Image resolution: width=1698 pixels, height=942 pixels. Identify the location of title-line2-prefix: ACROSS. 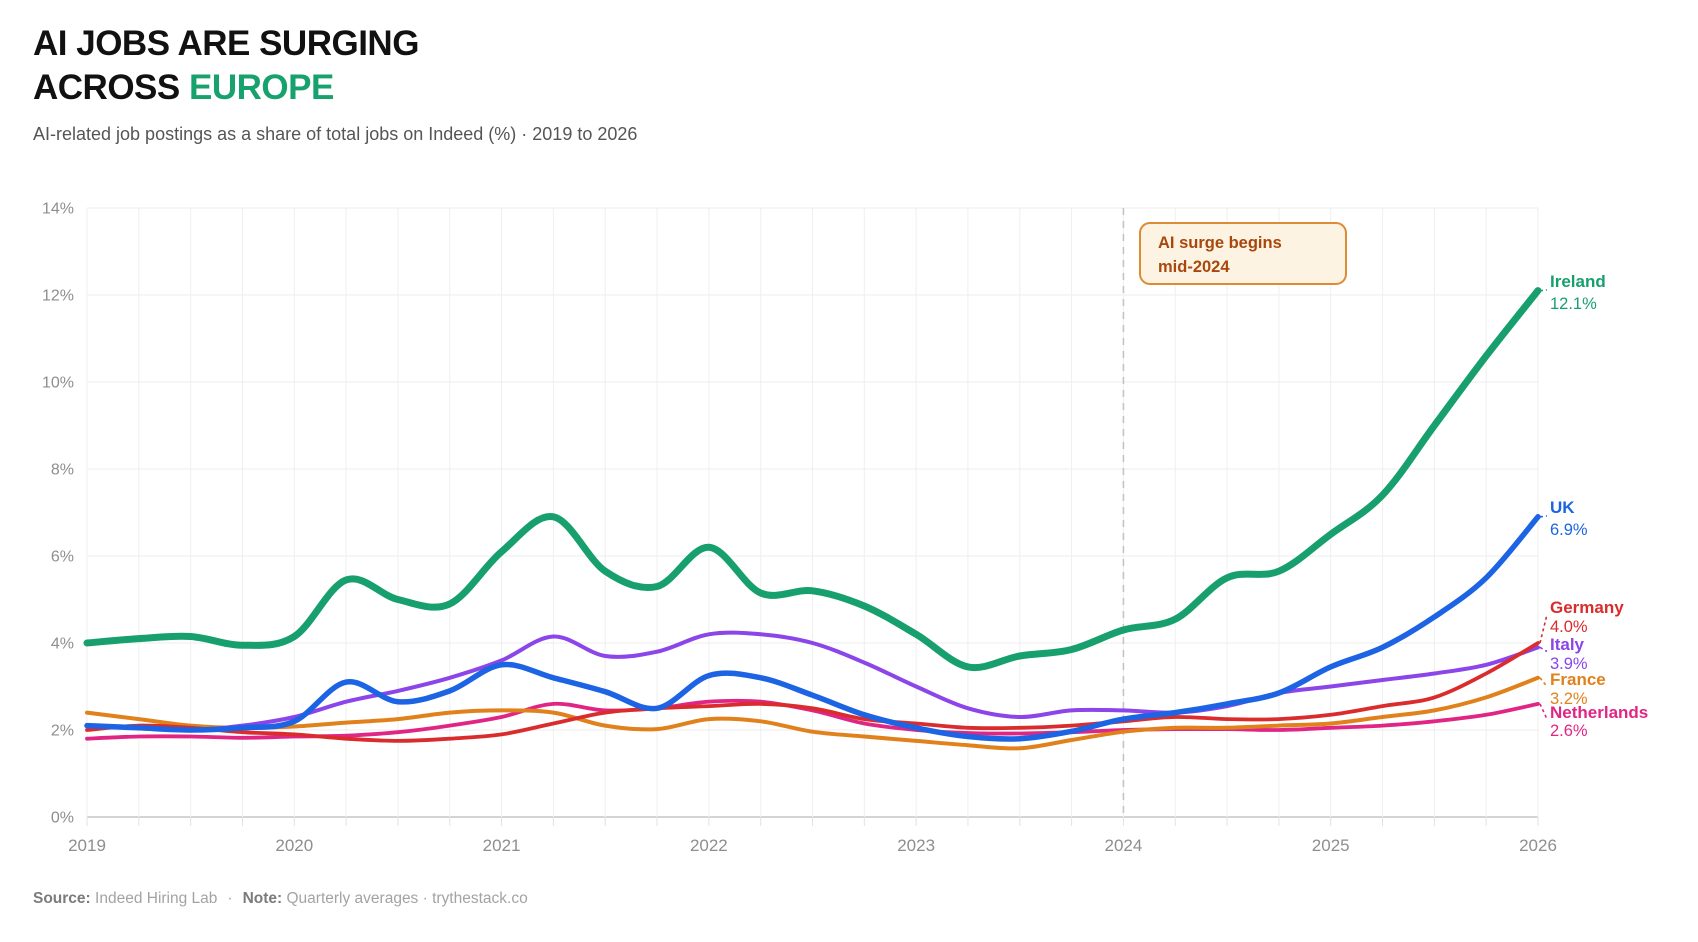
(106, 88).